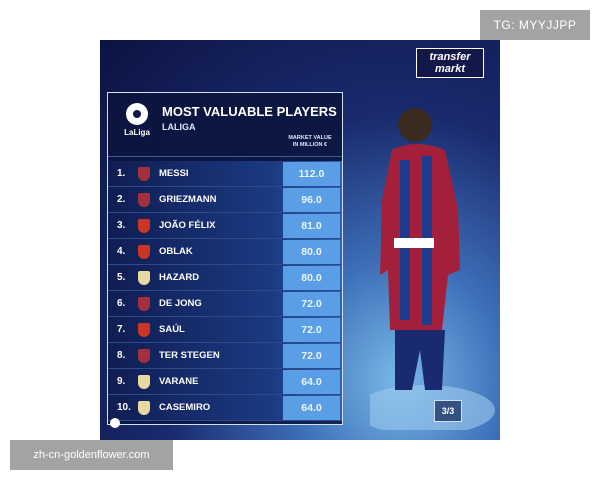 This screenshot has width=600, height=480. Describe the element at coordinates (121, 277) in the screenshot. I see `player-rank: 5.` at that location.